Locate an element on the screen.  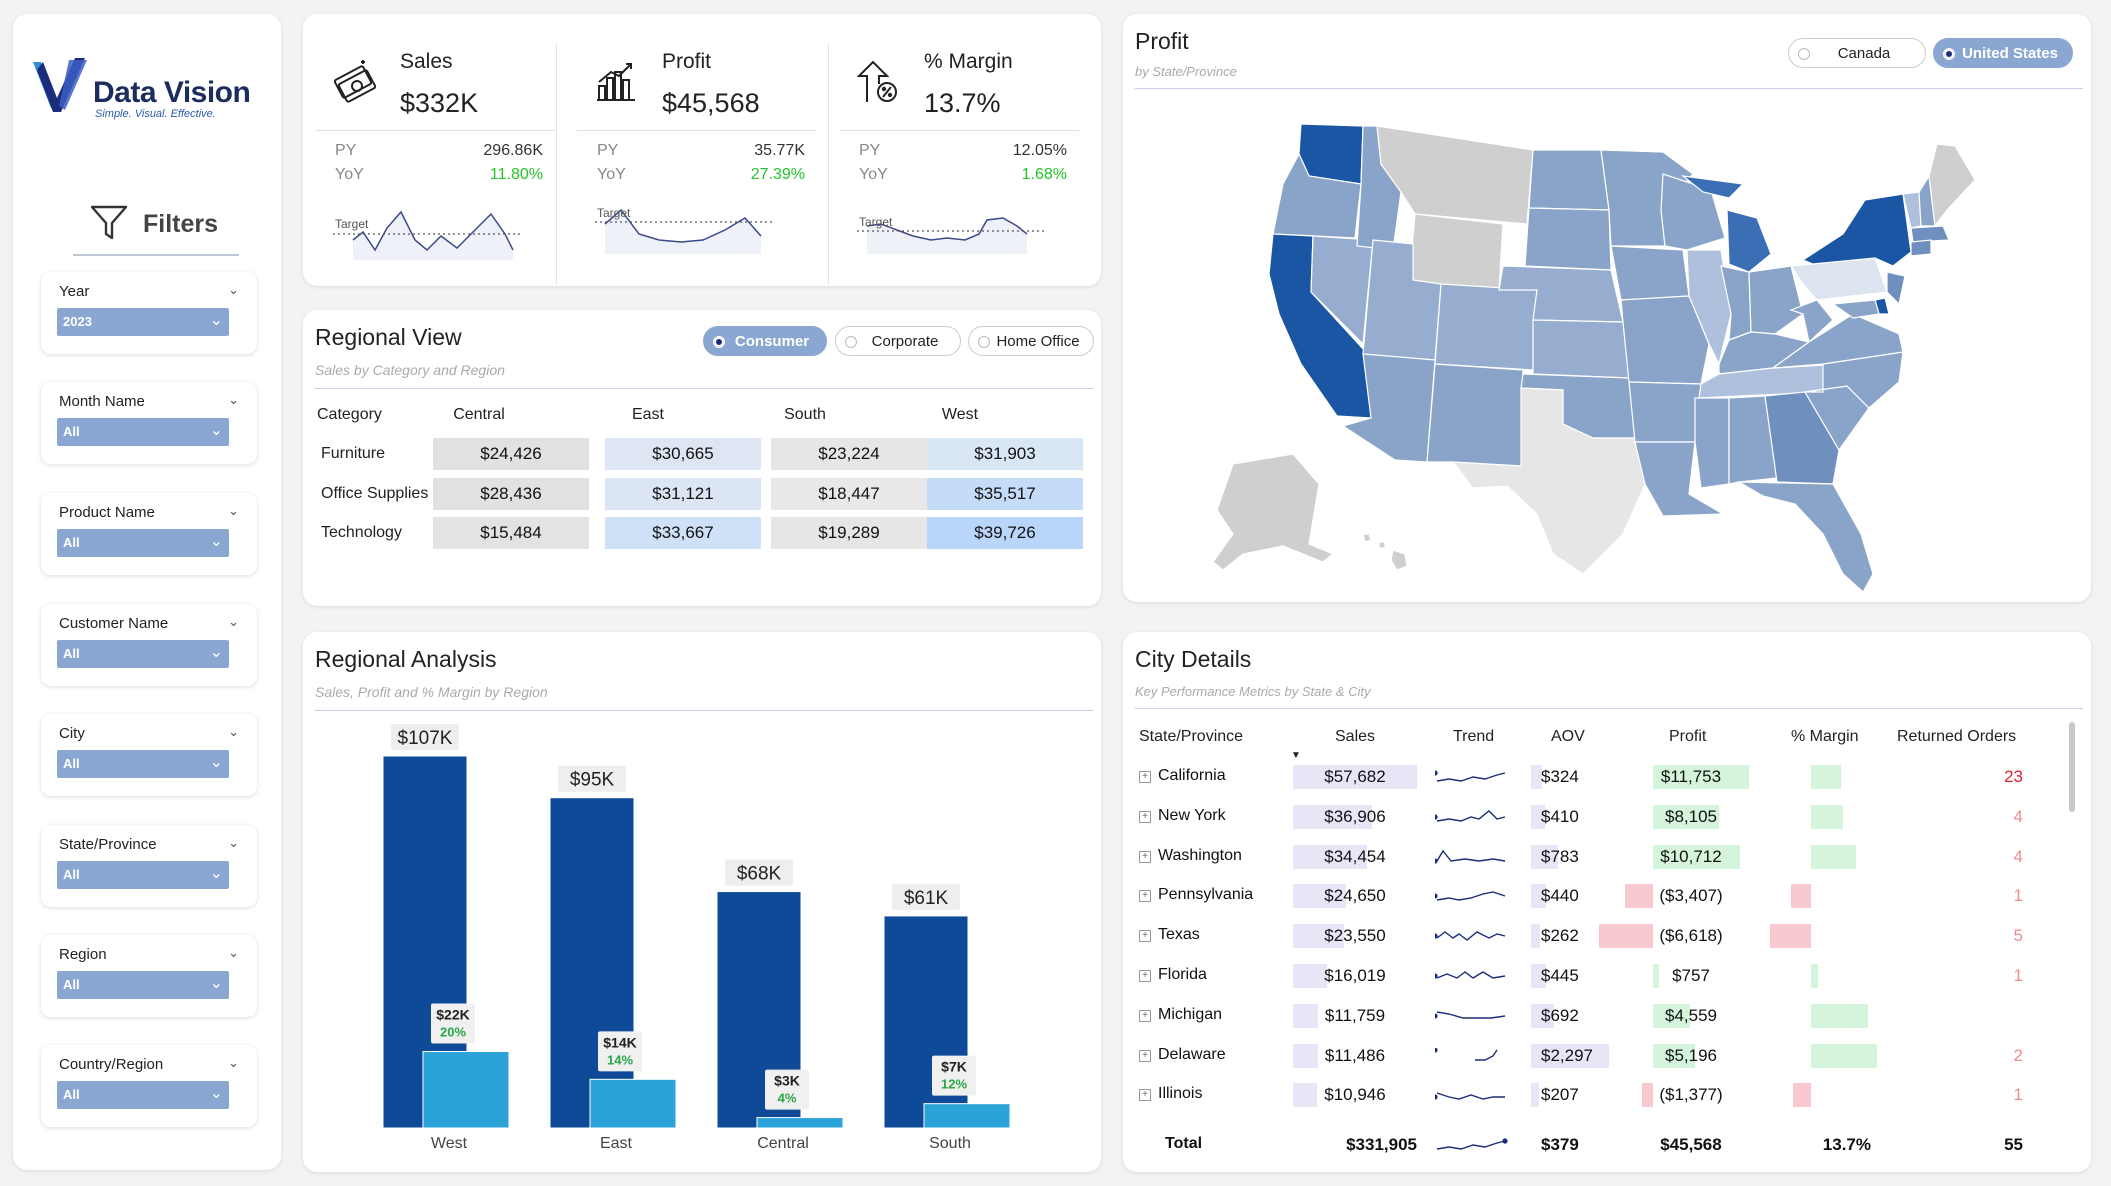
segment-home-office: Home Office is located at coordinates (1031, 341).